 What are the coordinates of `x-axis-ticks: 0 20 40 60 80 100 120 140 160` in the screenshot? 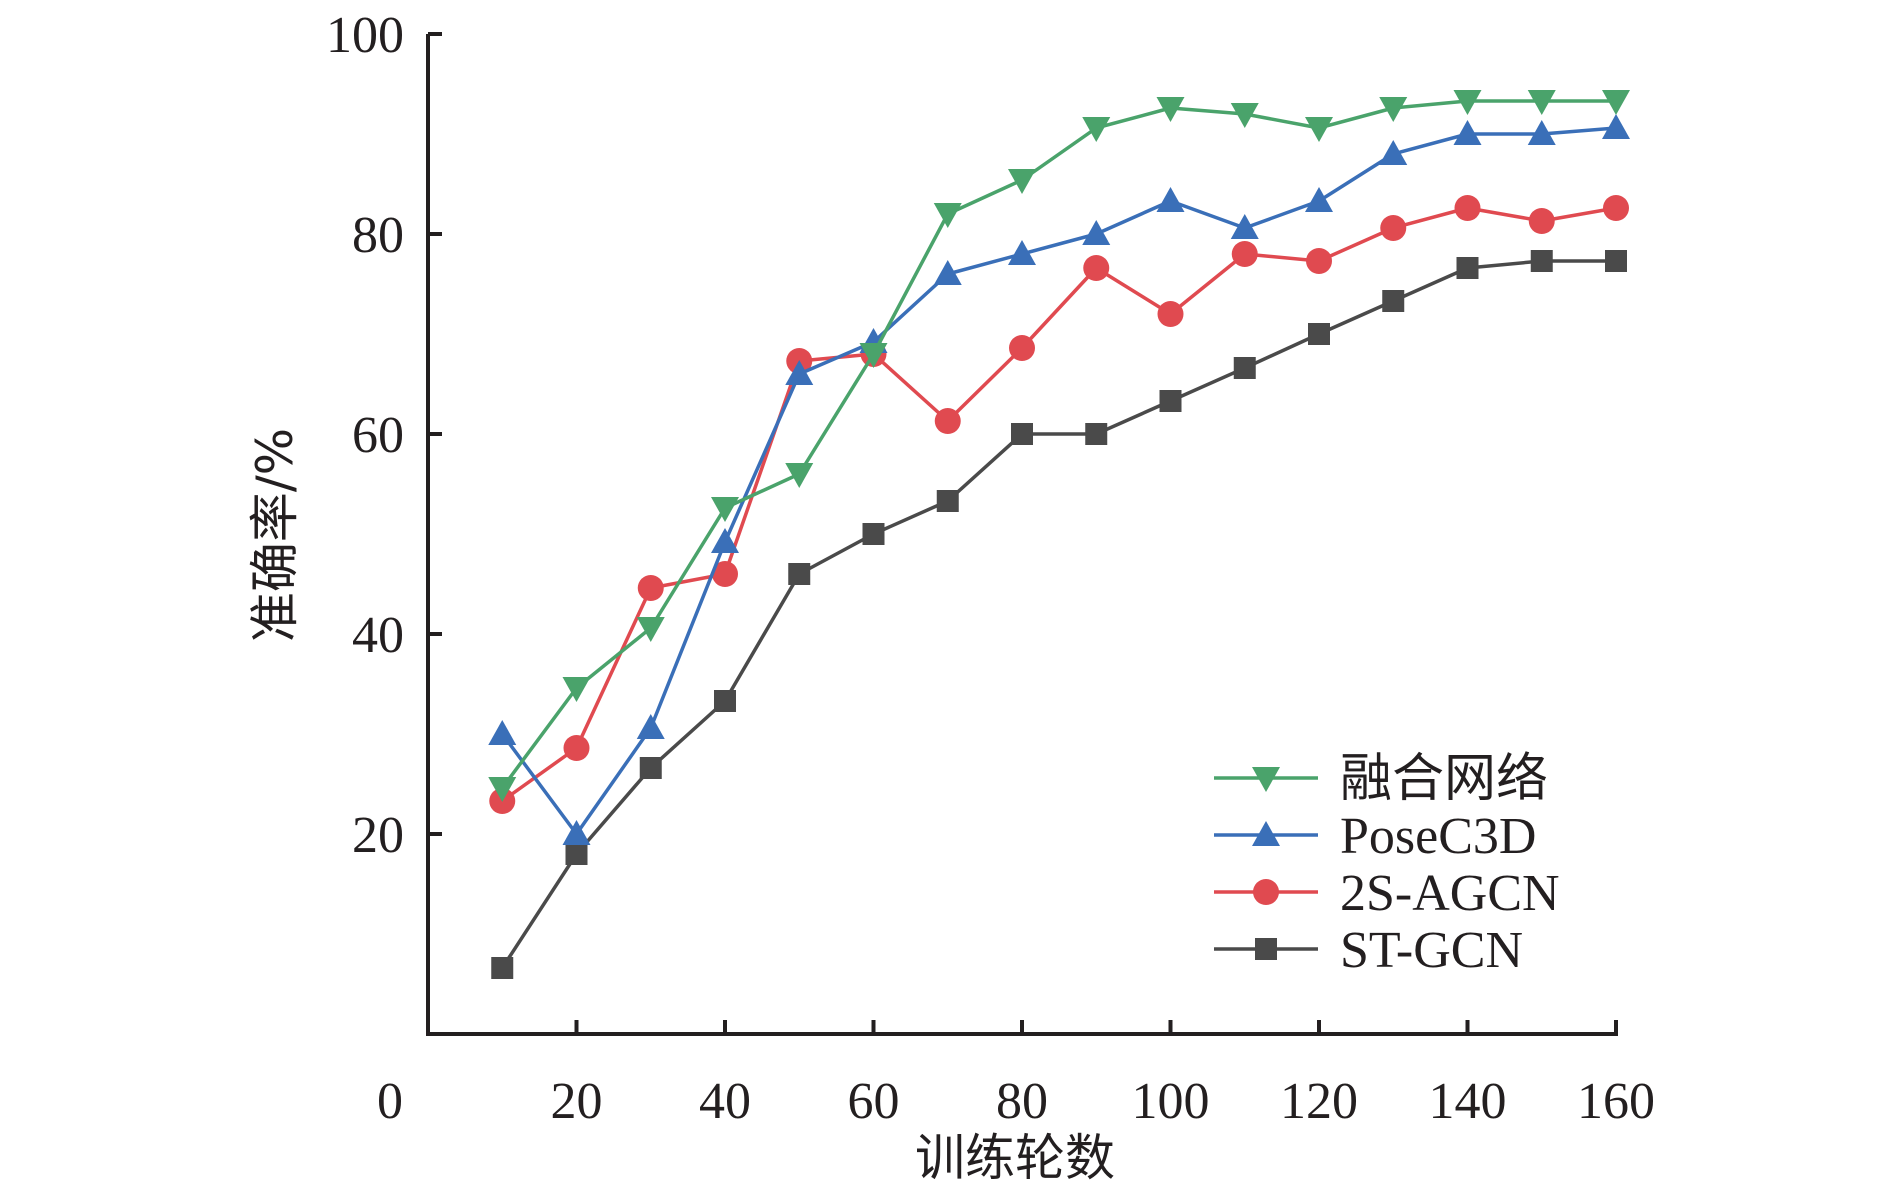 It's located at (1016, 1075).